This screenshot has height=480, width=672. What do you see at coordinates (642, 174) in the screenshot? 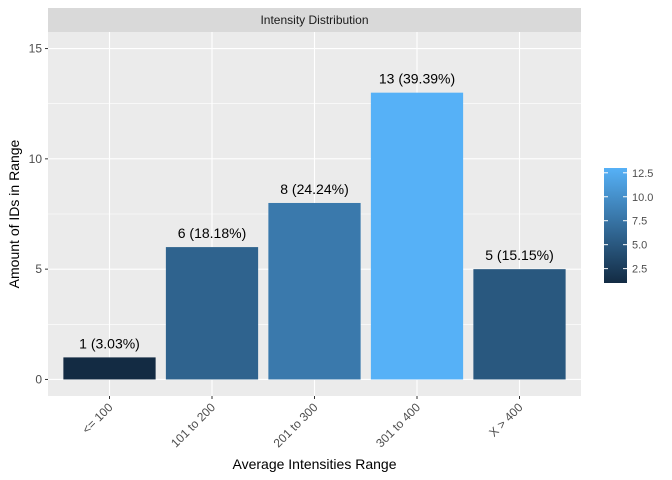
I see `colorbar-tick-label: 12.5` at bounding box center [642, 174].